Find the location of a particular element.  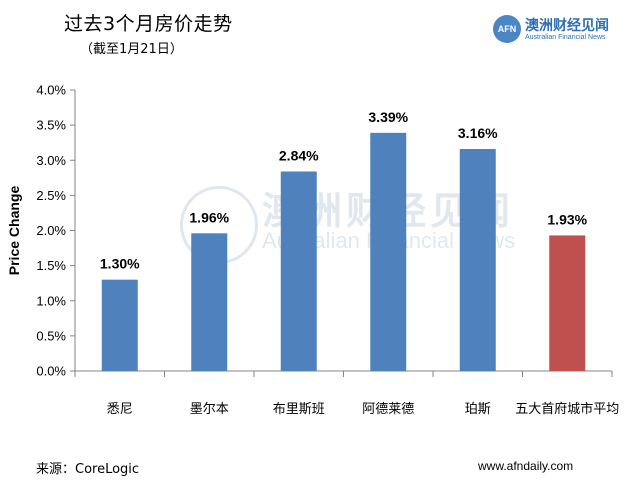

y-tick-label: 0.0% is located at coordinates (51, 371).